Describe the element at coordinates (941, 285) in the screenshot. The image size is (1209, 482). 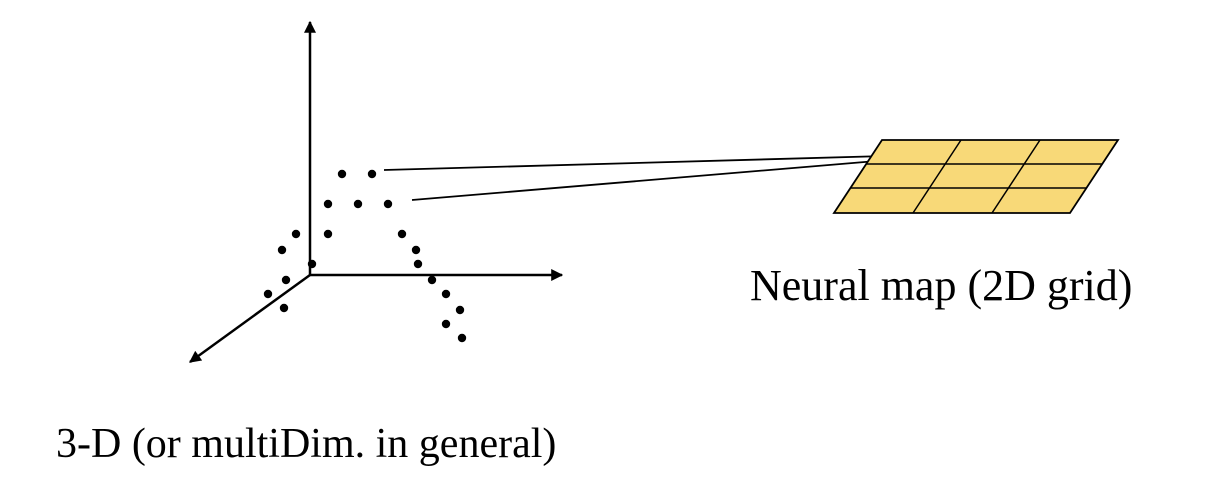
I see `neural-map-caption: Neural map (2D grid)` at that location.